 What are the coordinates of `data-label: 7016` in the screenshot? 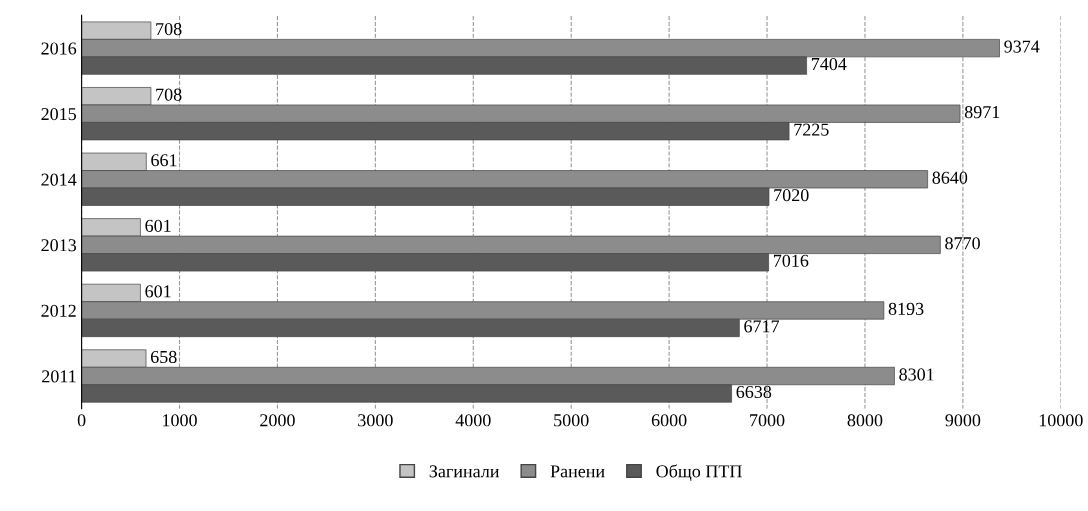 It's located at (791, 260).